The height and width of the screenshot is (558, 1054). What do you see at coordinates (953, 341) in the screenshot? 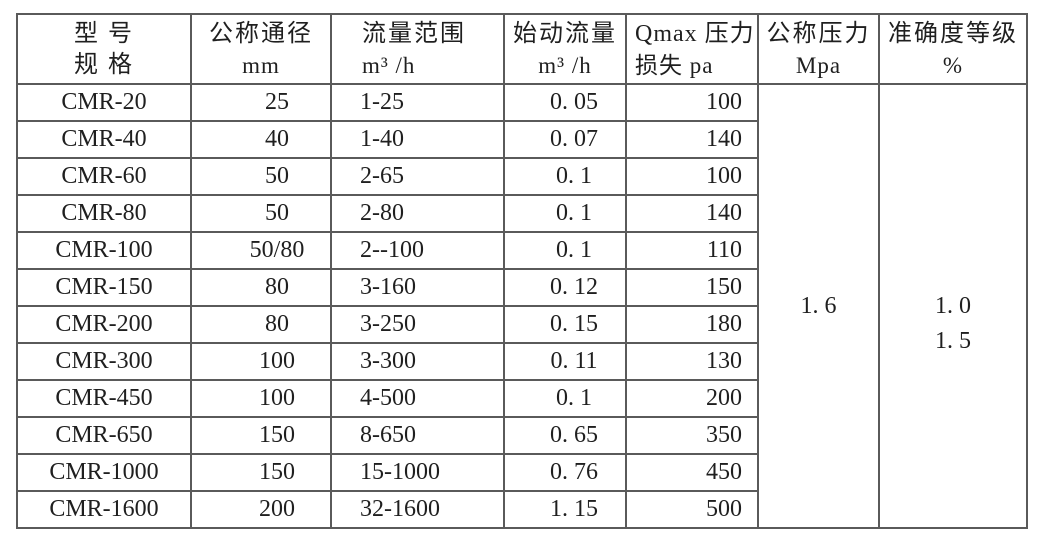
I see `accuracy-line-2: 1. 5` at bounding box center [953, 341].